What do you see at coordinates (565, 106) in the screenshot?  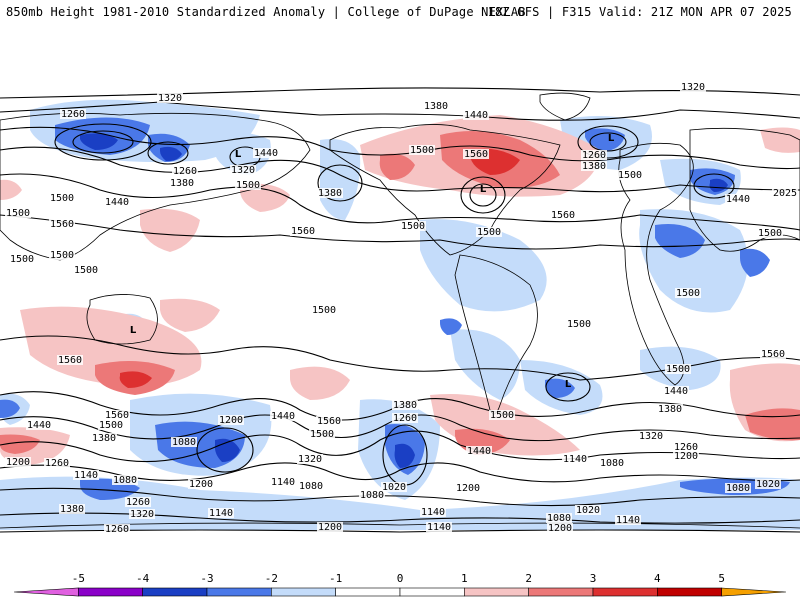 I see `greenland-outline` at bounding box center [565, 106].